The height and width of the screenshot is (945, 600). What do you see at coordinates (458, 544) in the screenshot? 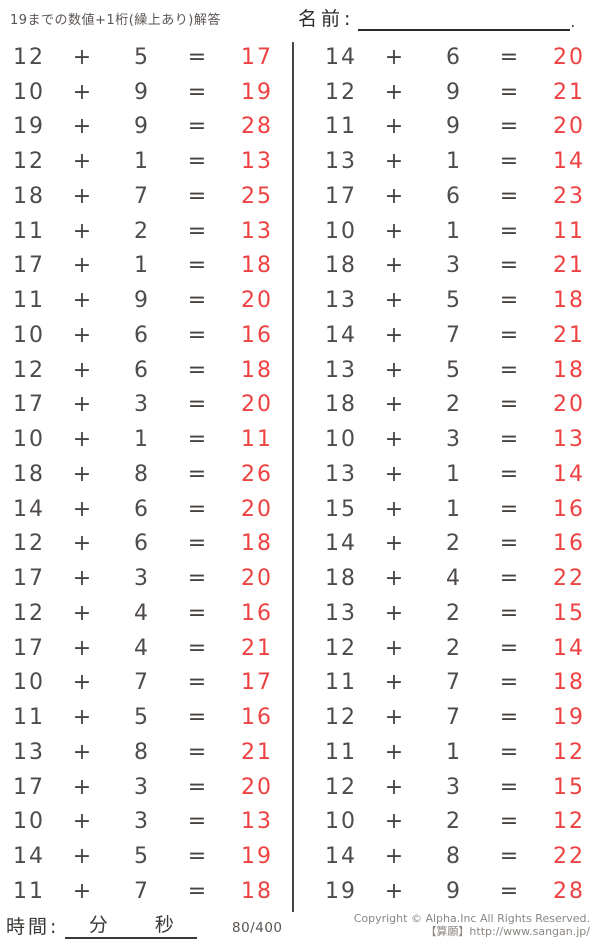
I see `problem-row: 14 +2 = 16` at bounding box center [458, 544].